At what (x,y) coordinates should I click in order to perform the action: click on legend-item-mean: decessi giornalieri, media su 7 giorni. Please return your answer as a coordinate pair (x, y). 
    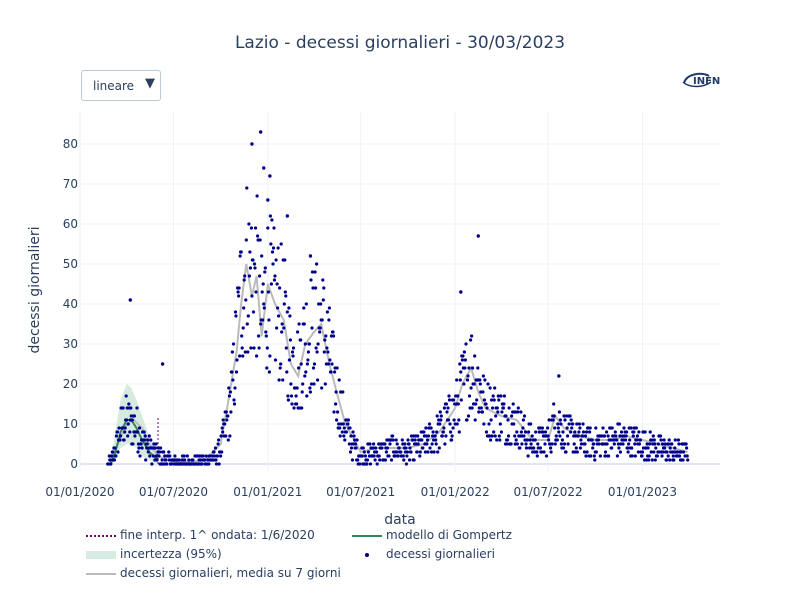
    Looking at the image, I should click on (234, 574).